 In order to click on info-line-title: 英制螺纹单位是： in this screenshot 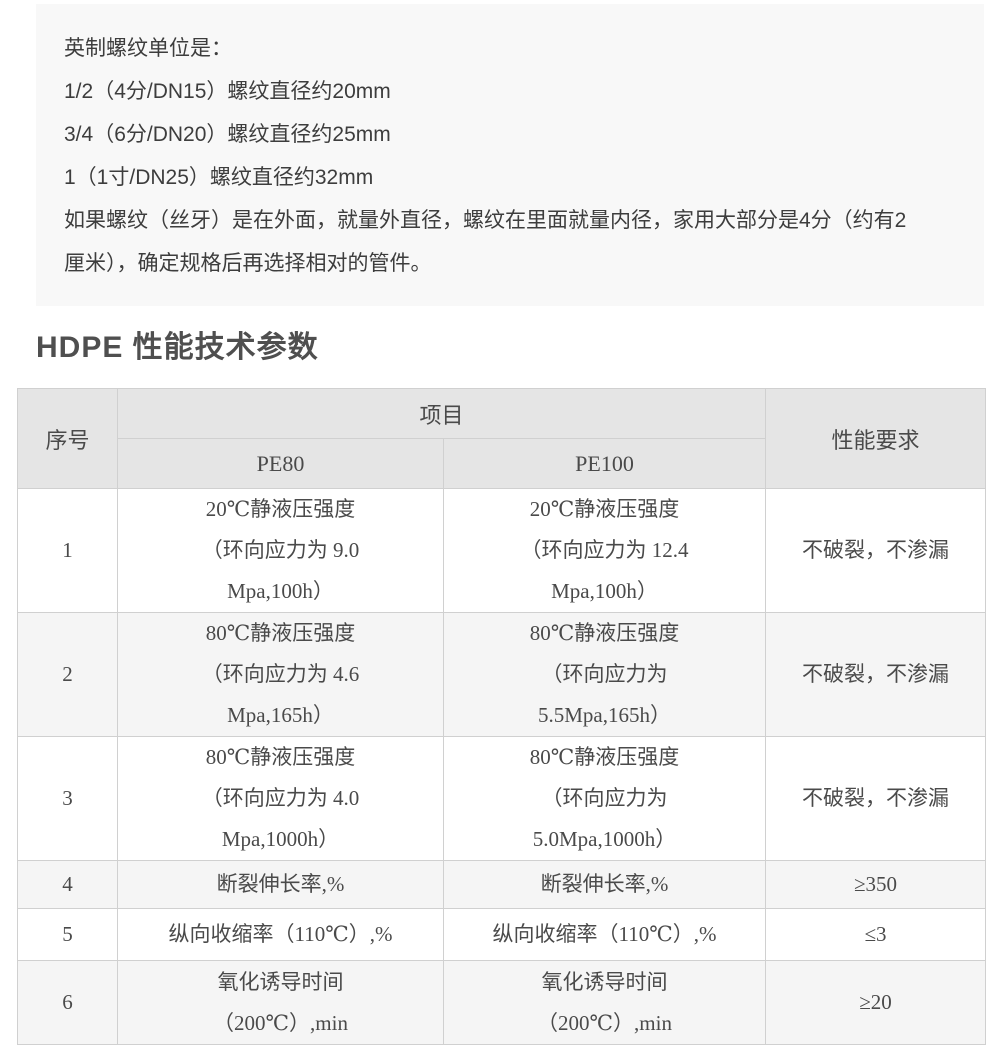, I will do `click(148, 48)`.